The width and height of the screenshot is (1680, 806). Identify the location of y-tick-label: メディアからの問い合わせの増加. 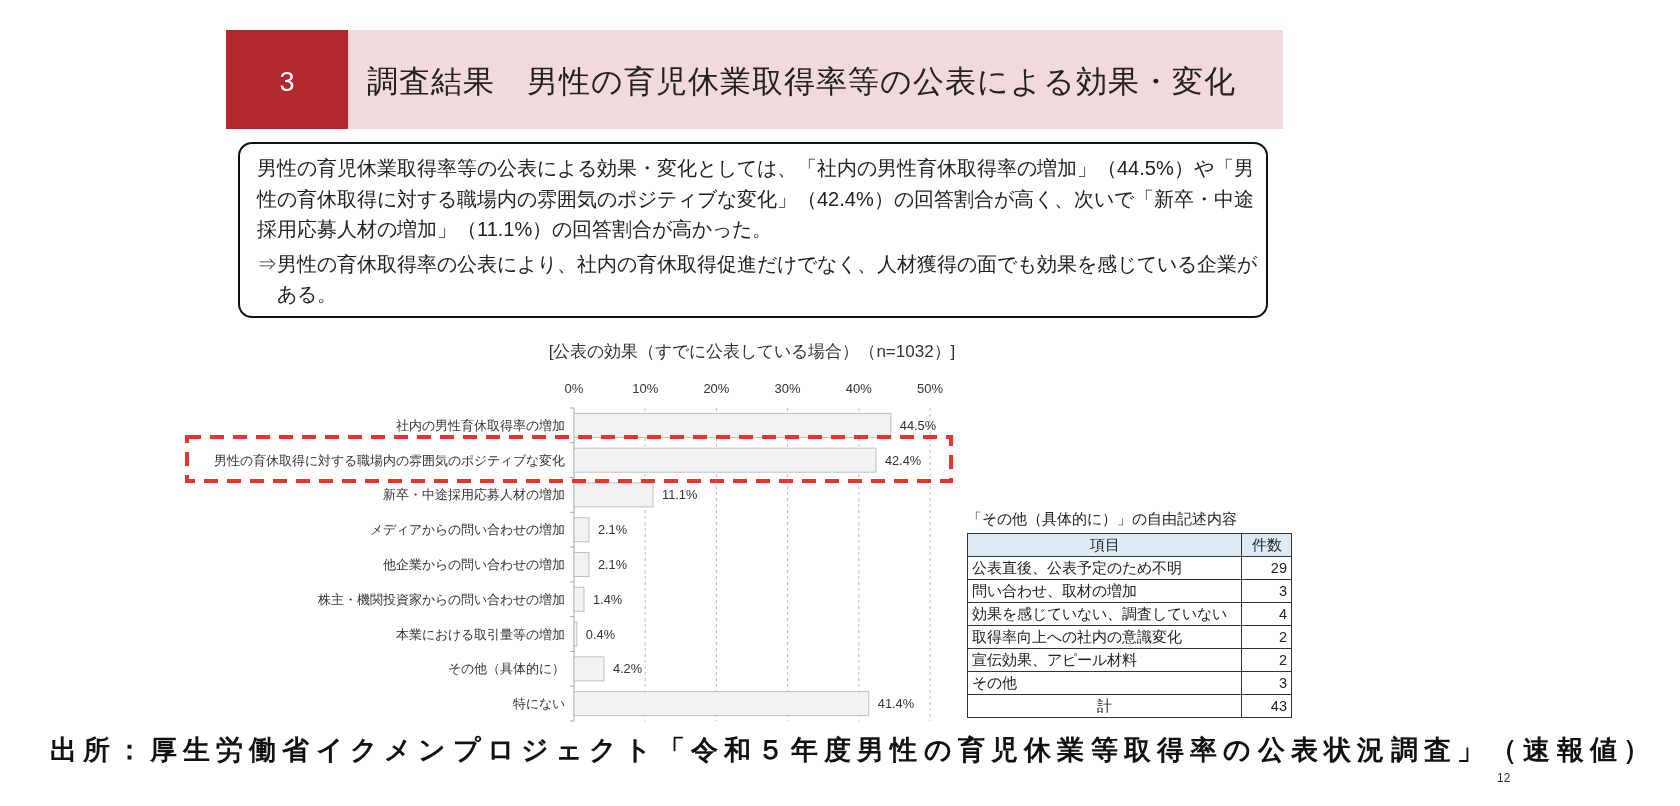
(467, 530).